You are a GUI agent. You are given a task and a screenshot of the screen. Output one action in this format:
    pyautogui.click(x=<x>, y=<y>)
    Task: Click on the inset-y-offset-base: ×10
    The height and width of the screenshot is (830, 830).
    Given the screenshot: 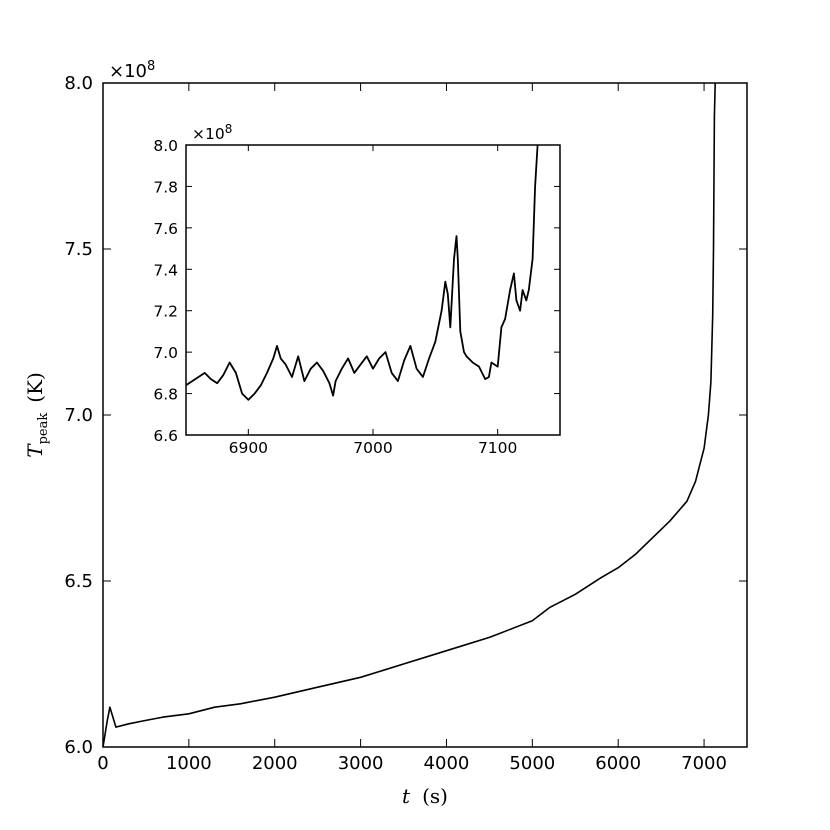 What is the action you would take?
    pyautogui.click(x=208, y=134)
    